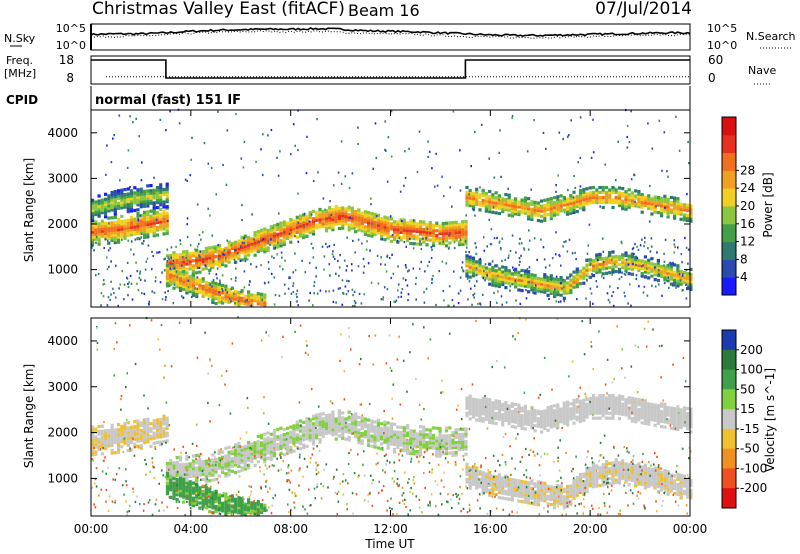  I want to click on frequency-line, so click(390, 69).